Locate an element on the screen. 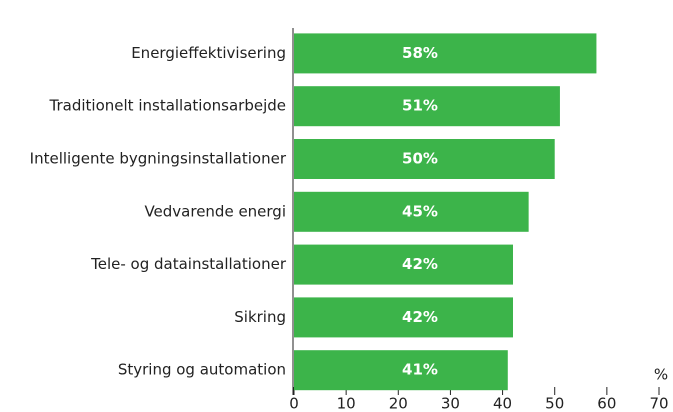 The image size is (673, 412). x-tick-label: 0 is located at coordinates (294, 403).